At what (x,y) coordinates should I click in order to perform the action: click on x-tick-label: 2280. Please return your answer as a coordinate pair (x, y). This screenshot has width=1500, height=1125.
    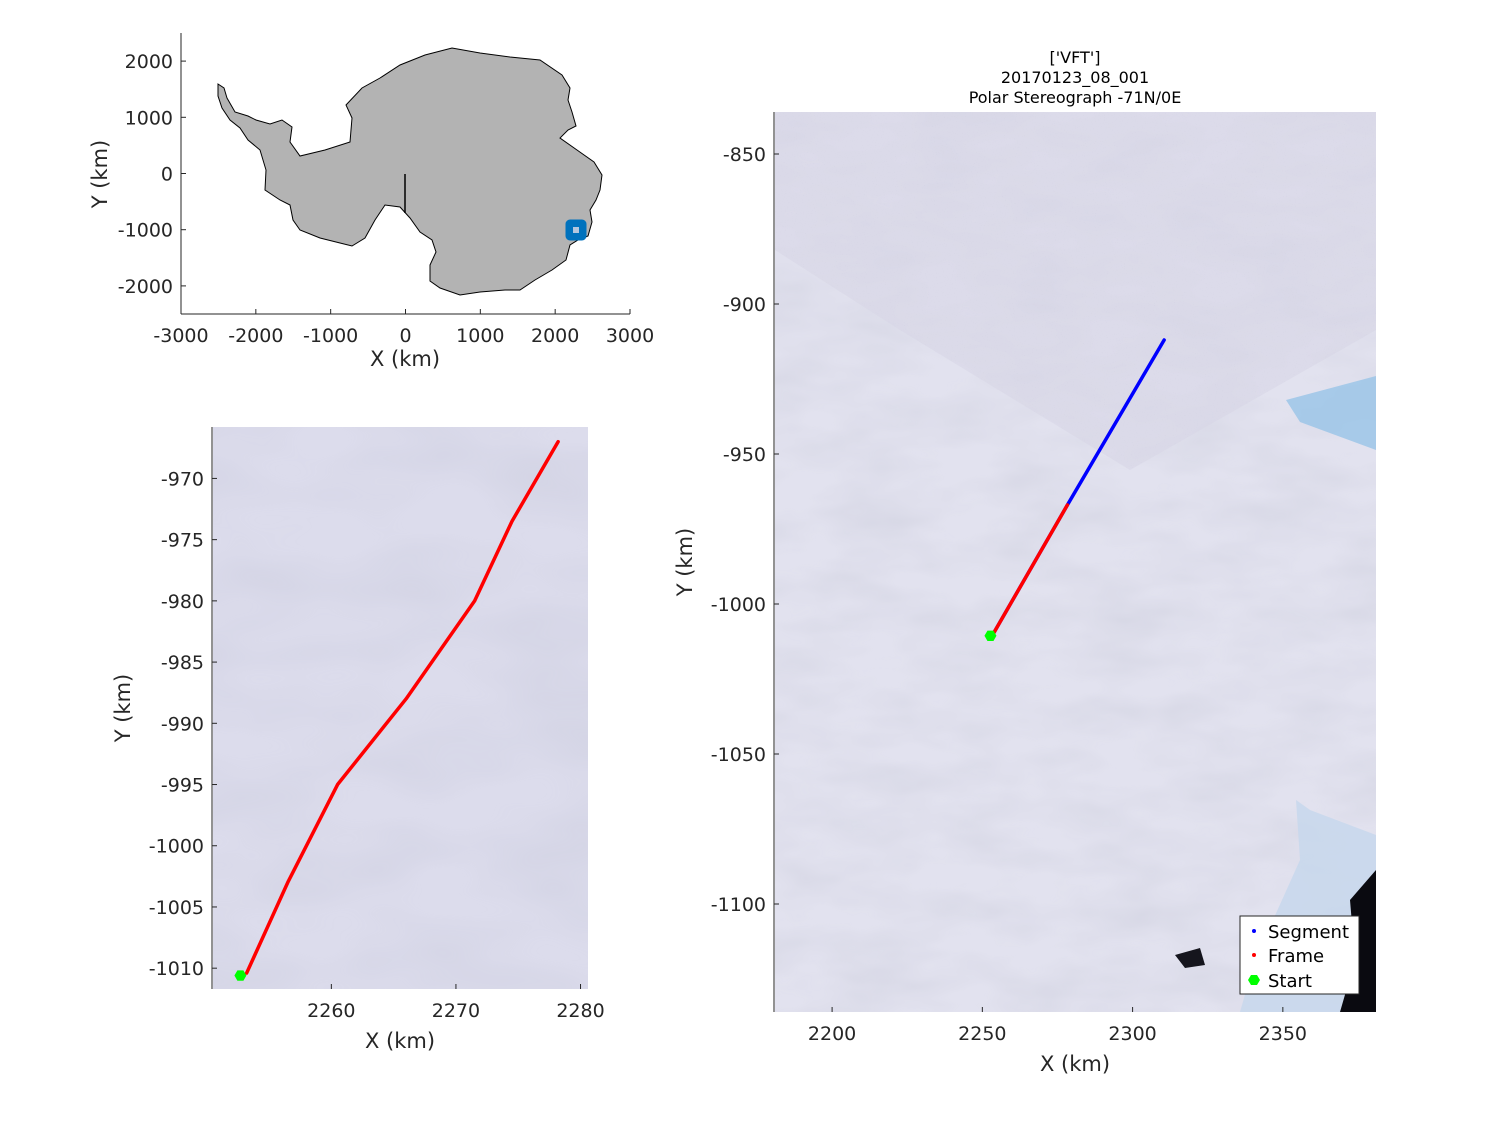
    Looking at the image, I should click on (580, 1011).